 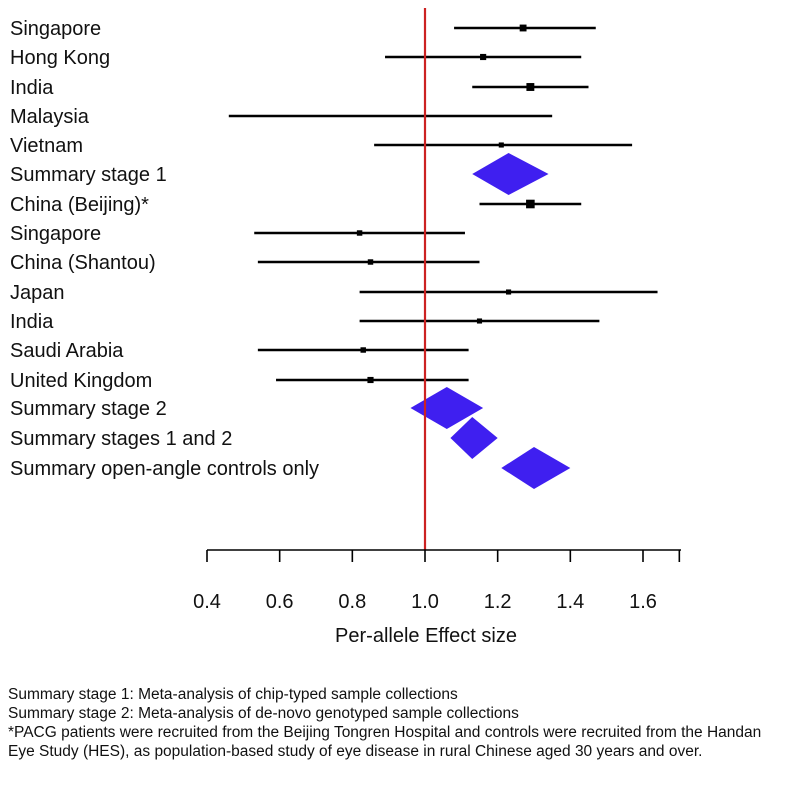 What do you see at coordinates (37, 293) in the screenshot?
I see `row-label: Japan` at bounding box center [37, 293].